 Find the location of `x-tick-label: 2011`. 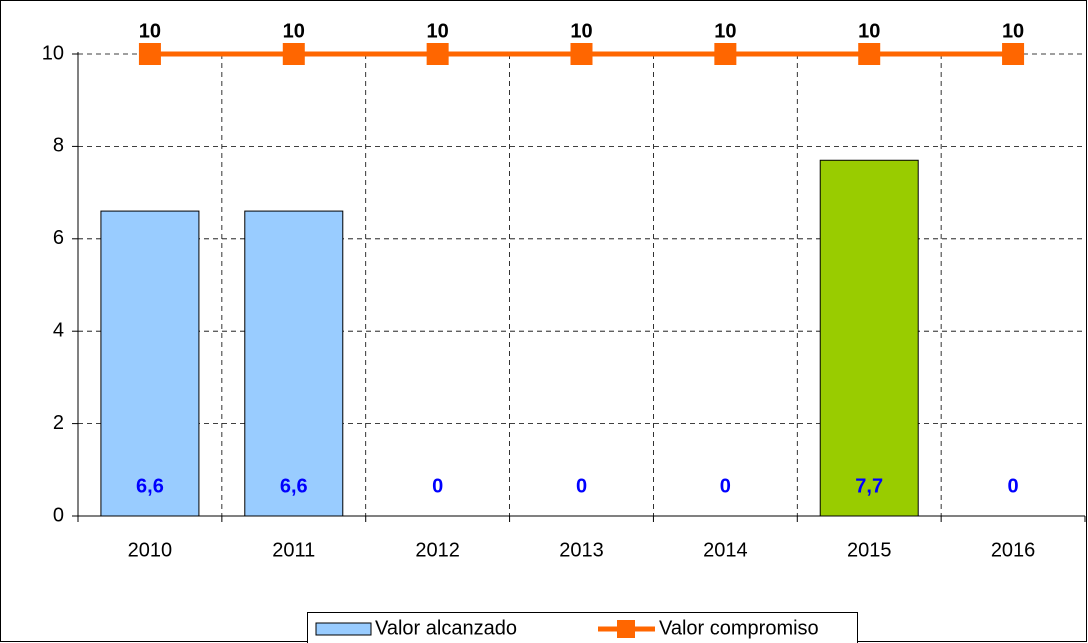

x-tick-label: 2011 is located at coordinates (293, 550).